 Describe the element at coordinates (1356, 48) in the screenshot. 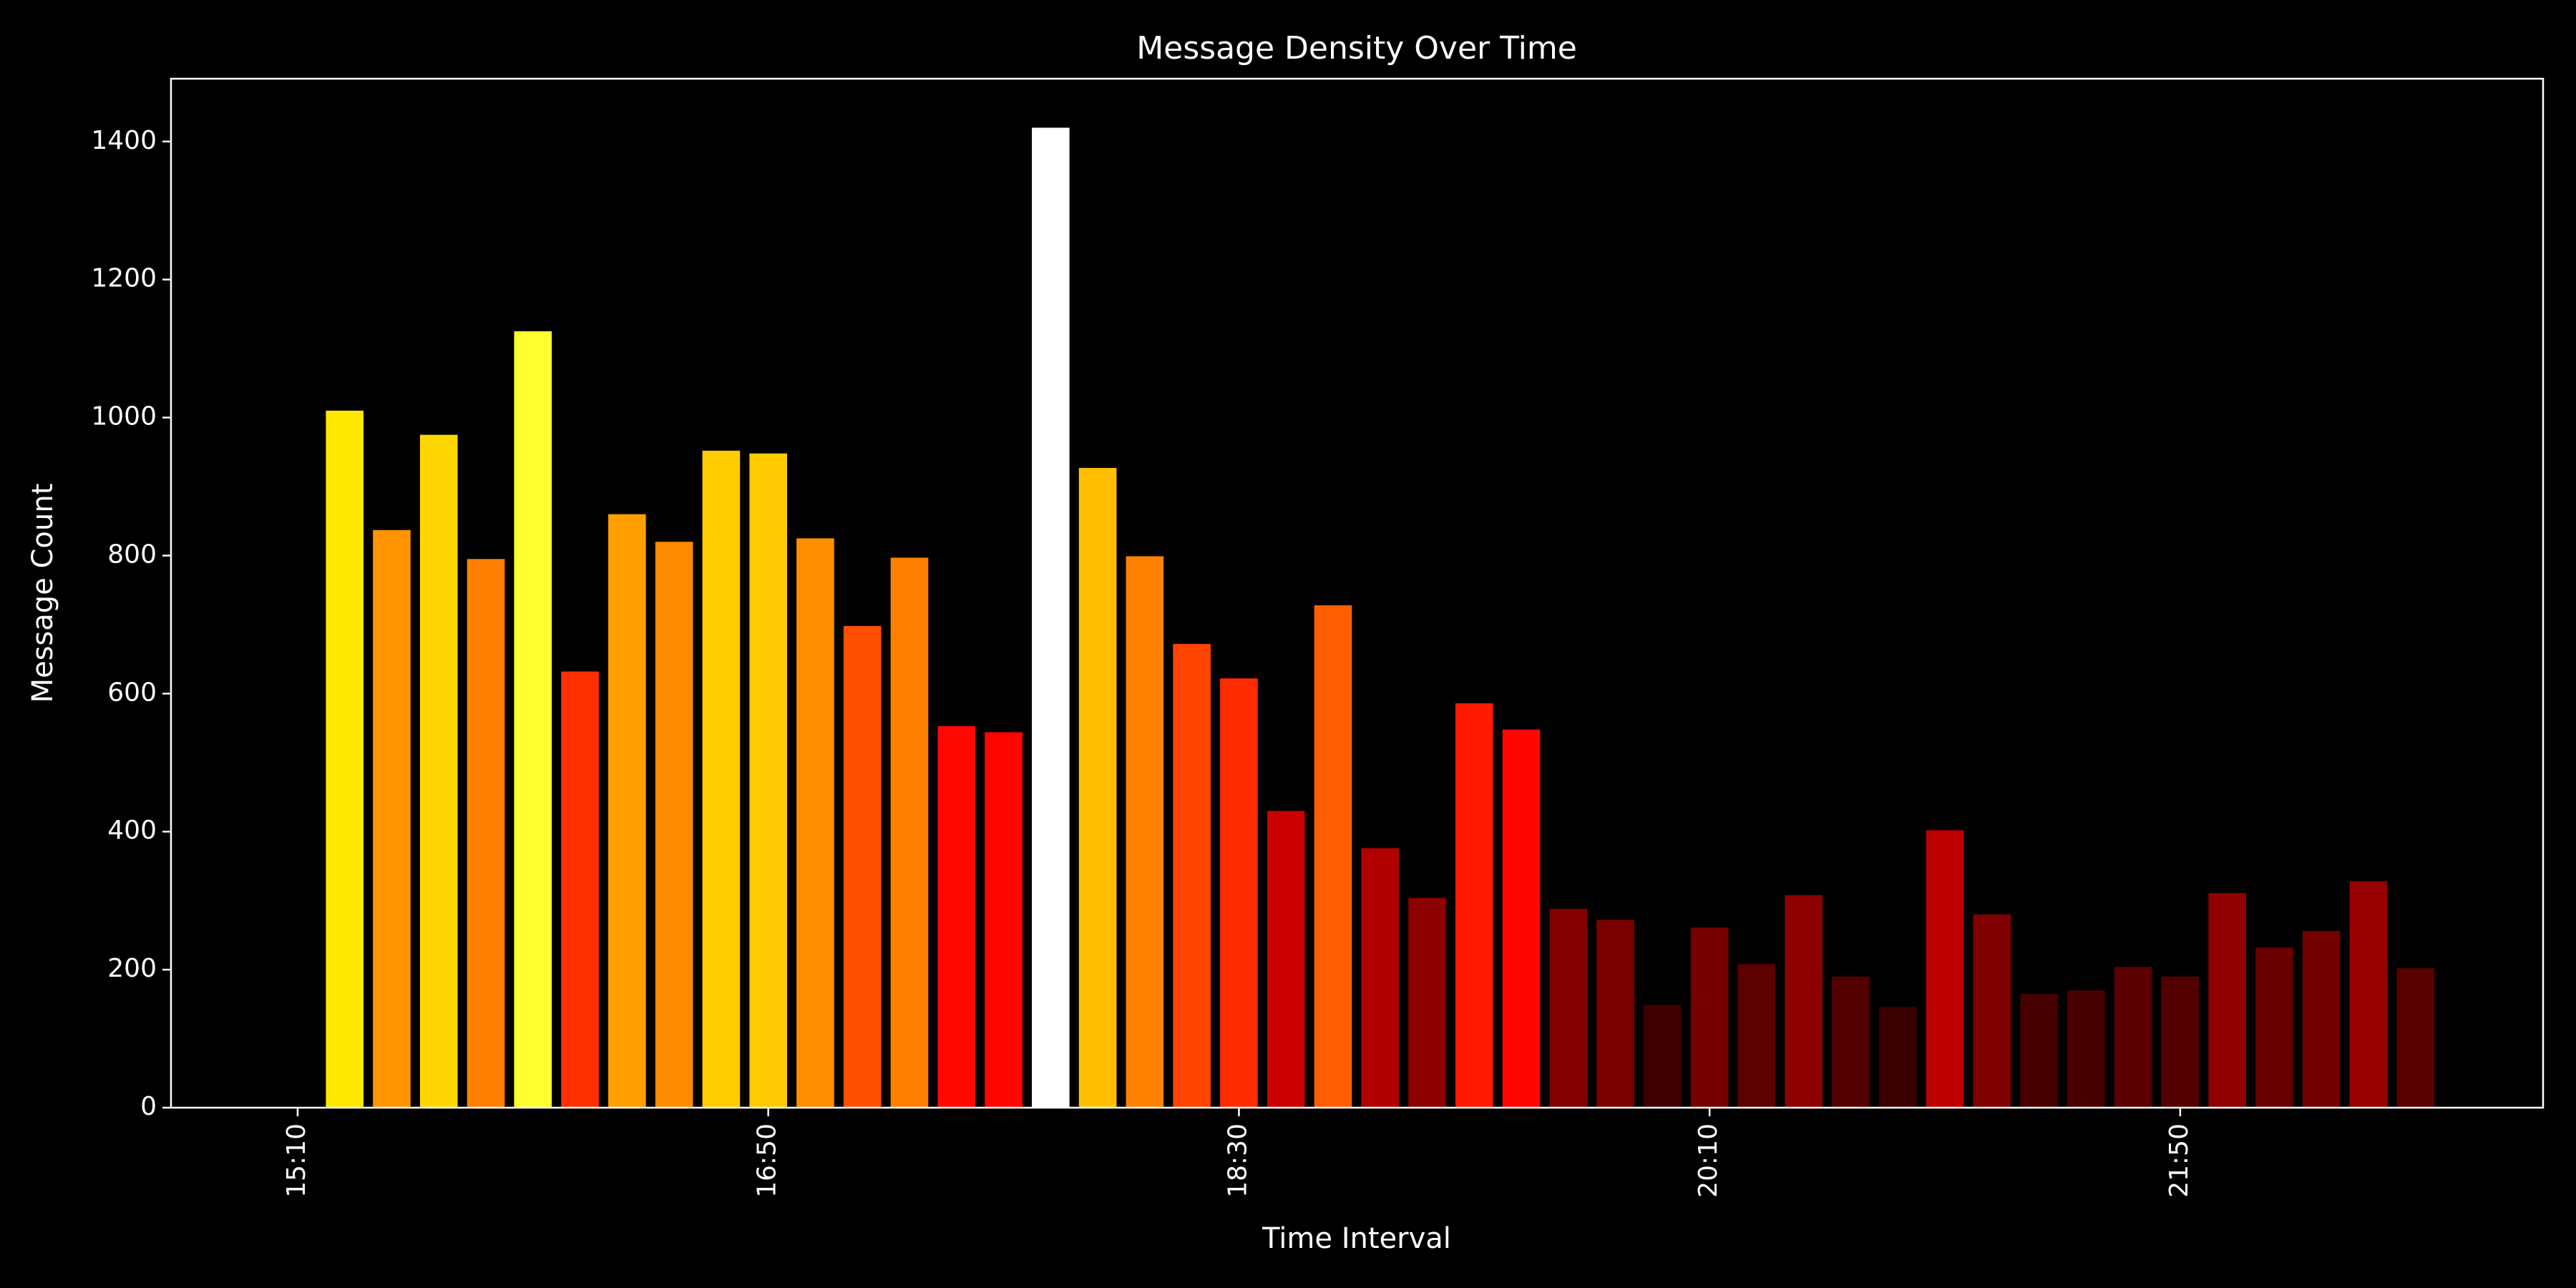

I see `chart-title: Message Density Over Time` at that location.